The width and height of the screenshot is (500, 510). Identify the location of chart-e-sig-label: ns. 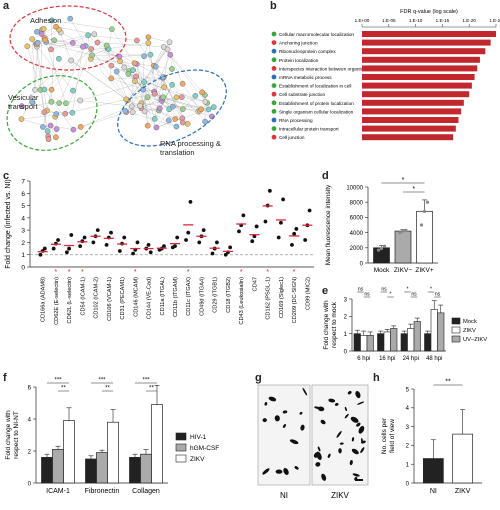
(414, 295).